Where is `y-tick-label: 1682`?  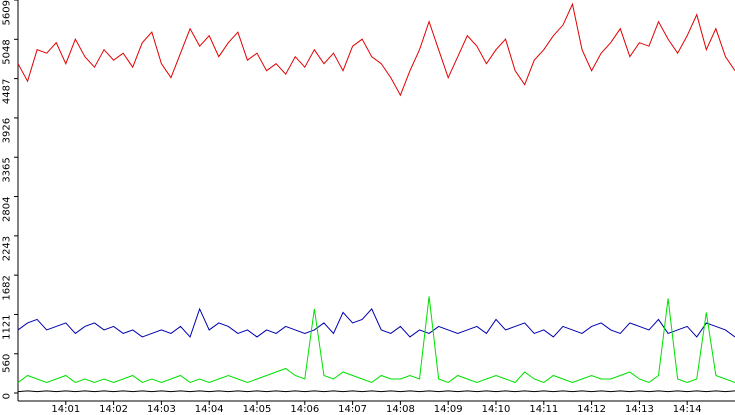 y-tick-label: 1682 is located at coordinates (6, 287).